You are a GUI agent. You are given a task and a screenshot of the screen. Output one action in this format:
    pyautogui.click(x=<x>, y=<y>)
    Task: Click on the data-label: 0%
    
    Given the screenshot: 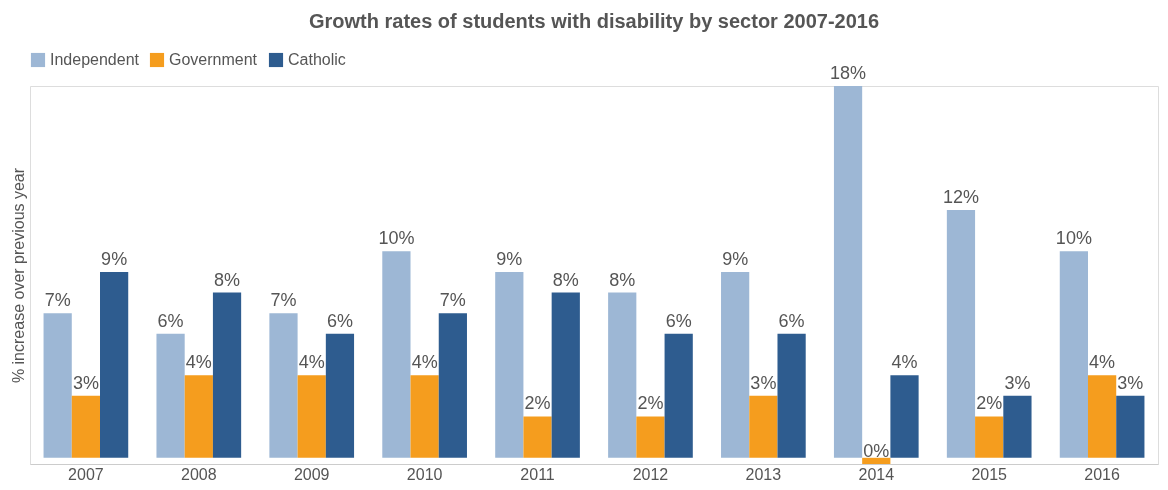 What is the action you would take?
    pyautogui.click(x=876, y=451)
    